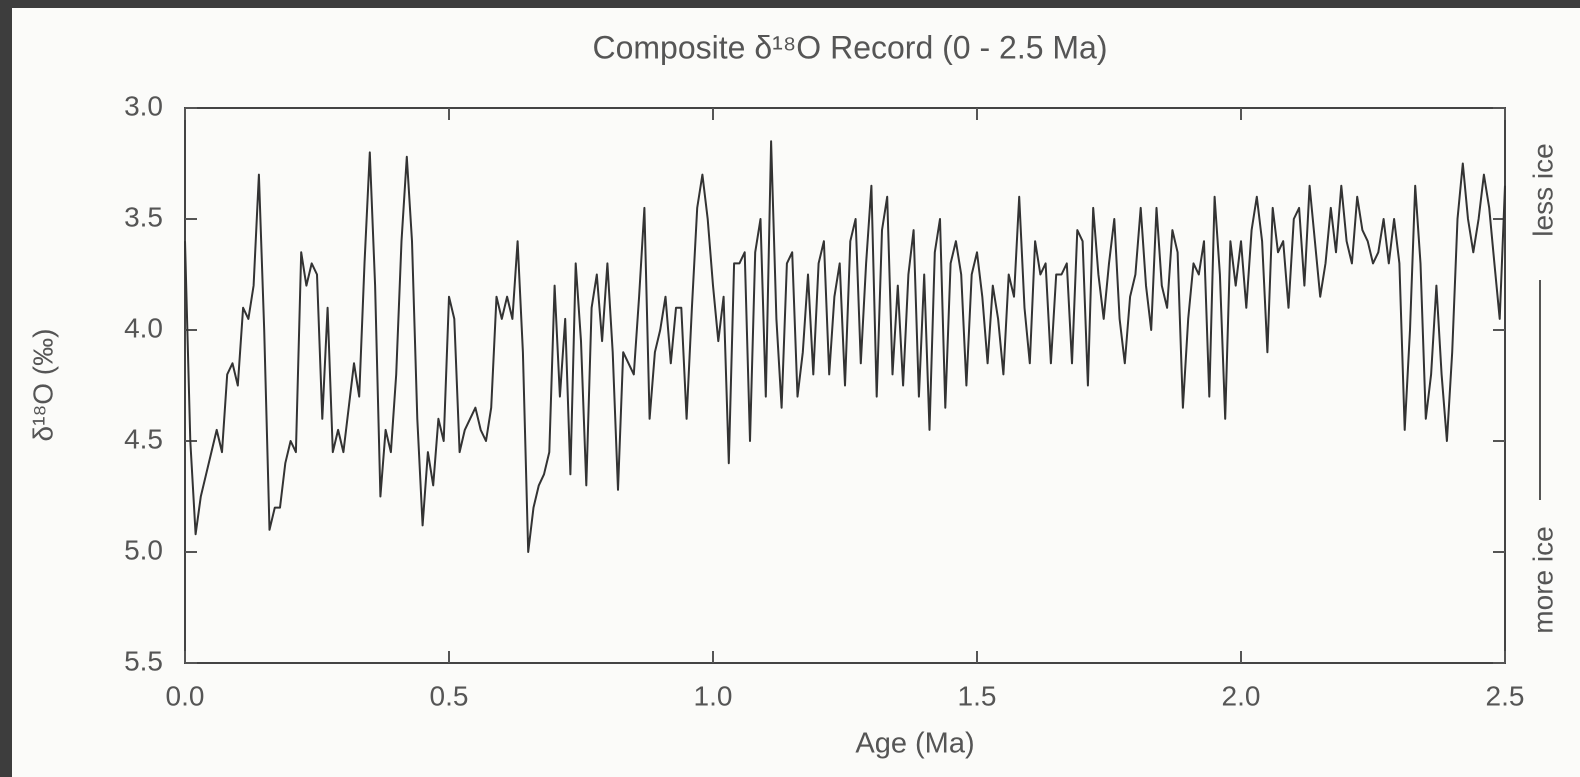  I want to click on x-axis-label: Age (Ma), so click(914, 744).